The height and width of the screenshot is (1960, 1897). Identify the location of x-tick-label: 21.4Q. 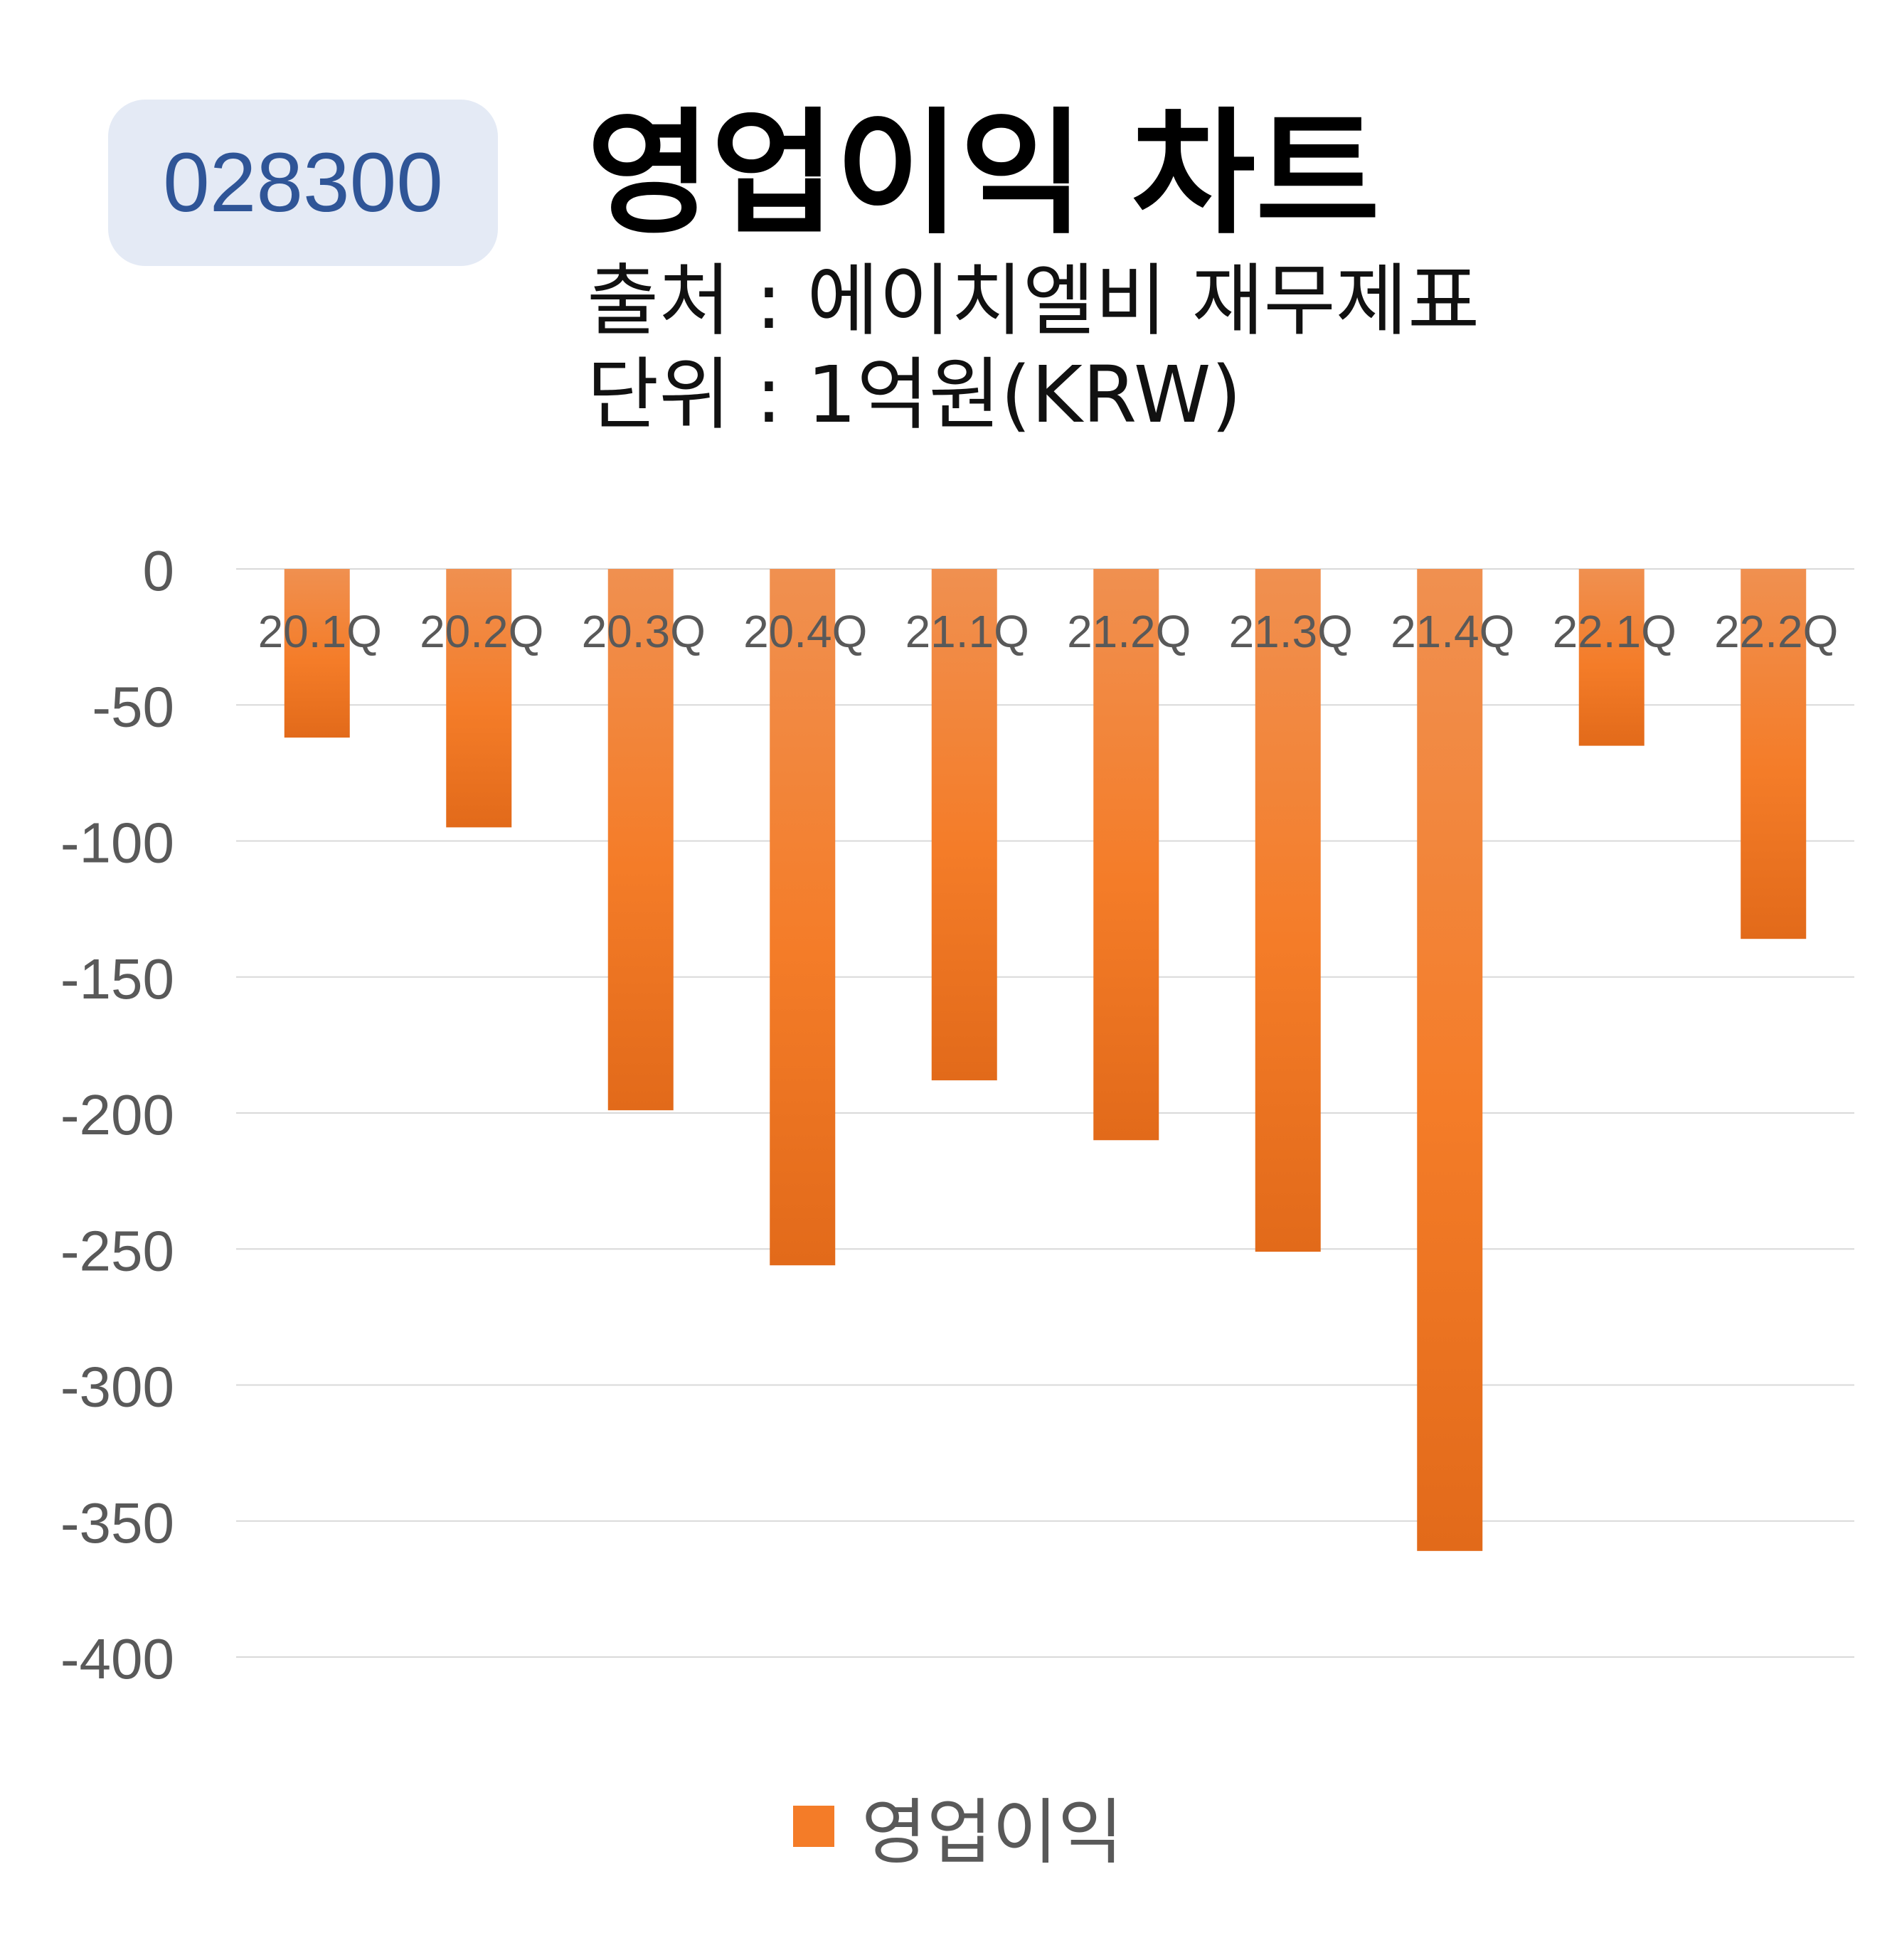
(1452, 631).